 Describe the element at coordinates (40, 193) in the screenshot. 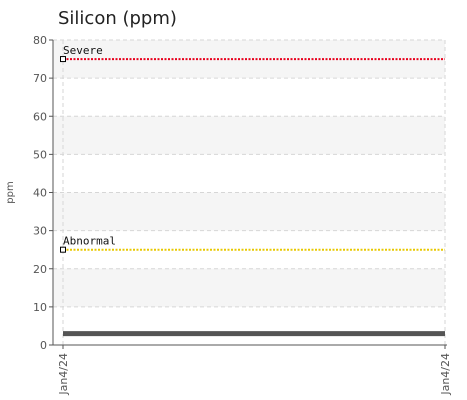

I see `y-tick-label: 40` at that location.